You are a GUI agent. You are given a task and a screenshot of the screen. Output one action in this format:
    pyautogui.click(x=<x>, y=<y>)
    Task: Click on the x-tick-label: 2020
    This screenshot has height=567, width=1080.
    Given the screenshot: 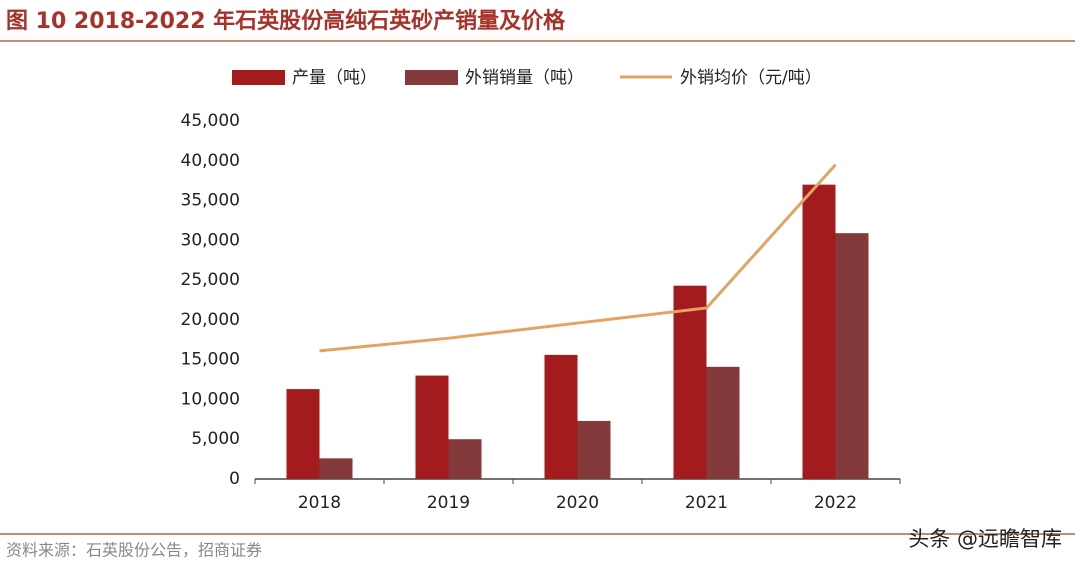 What is the action you would take?
    pyautogui.click(x=577, y=503)
    